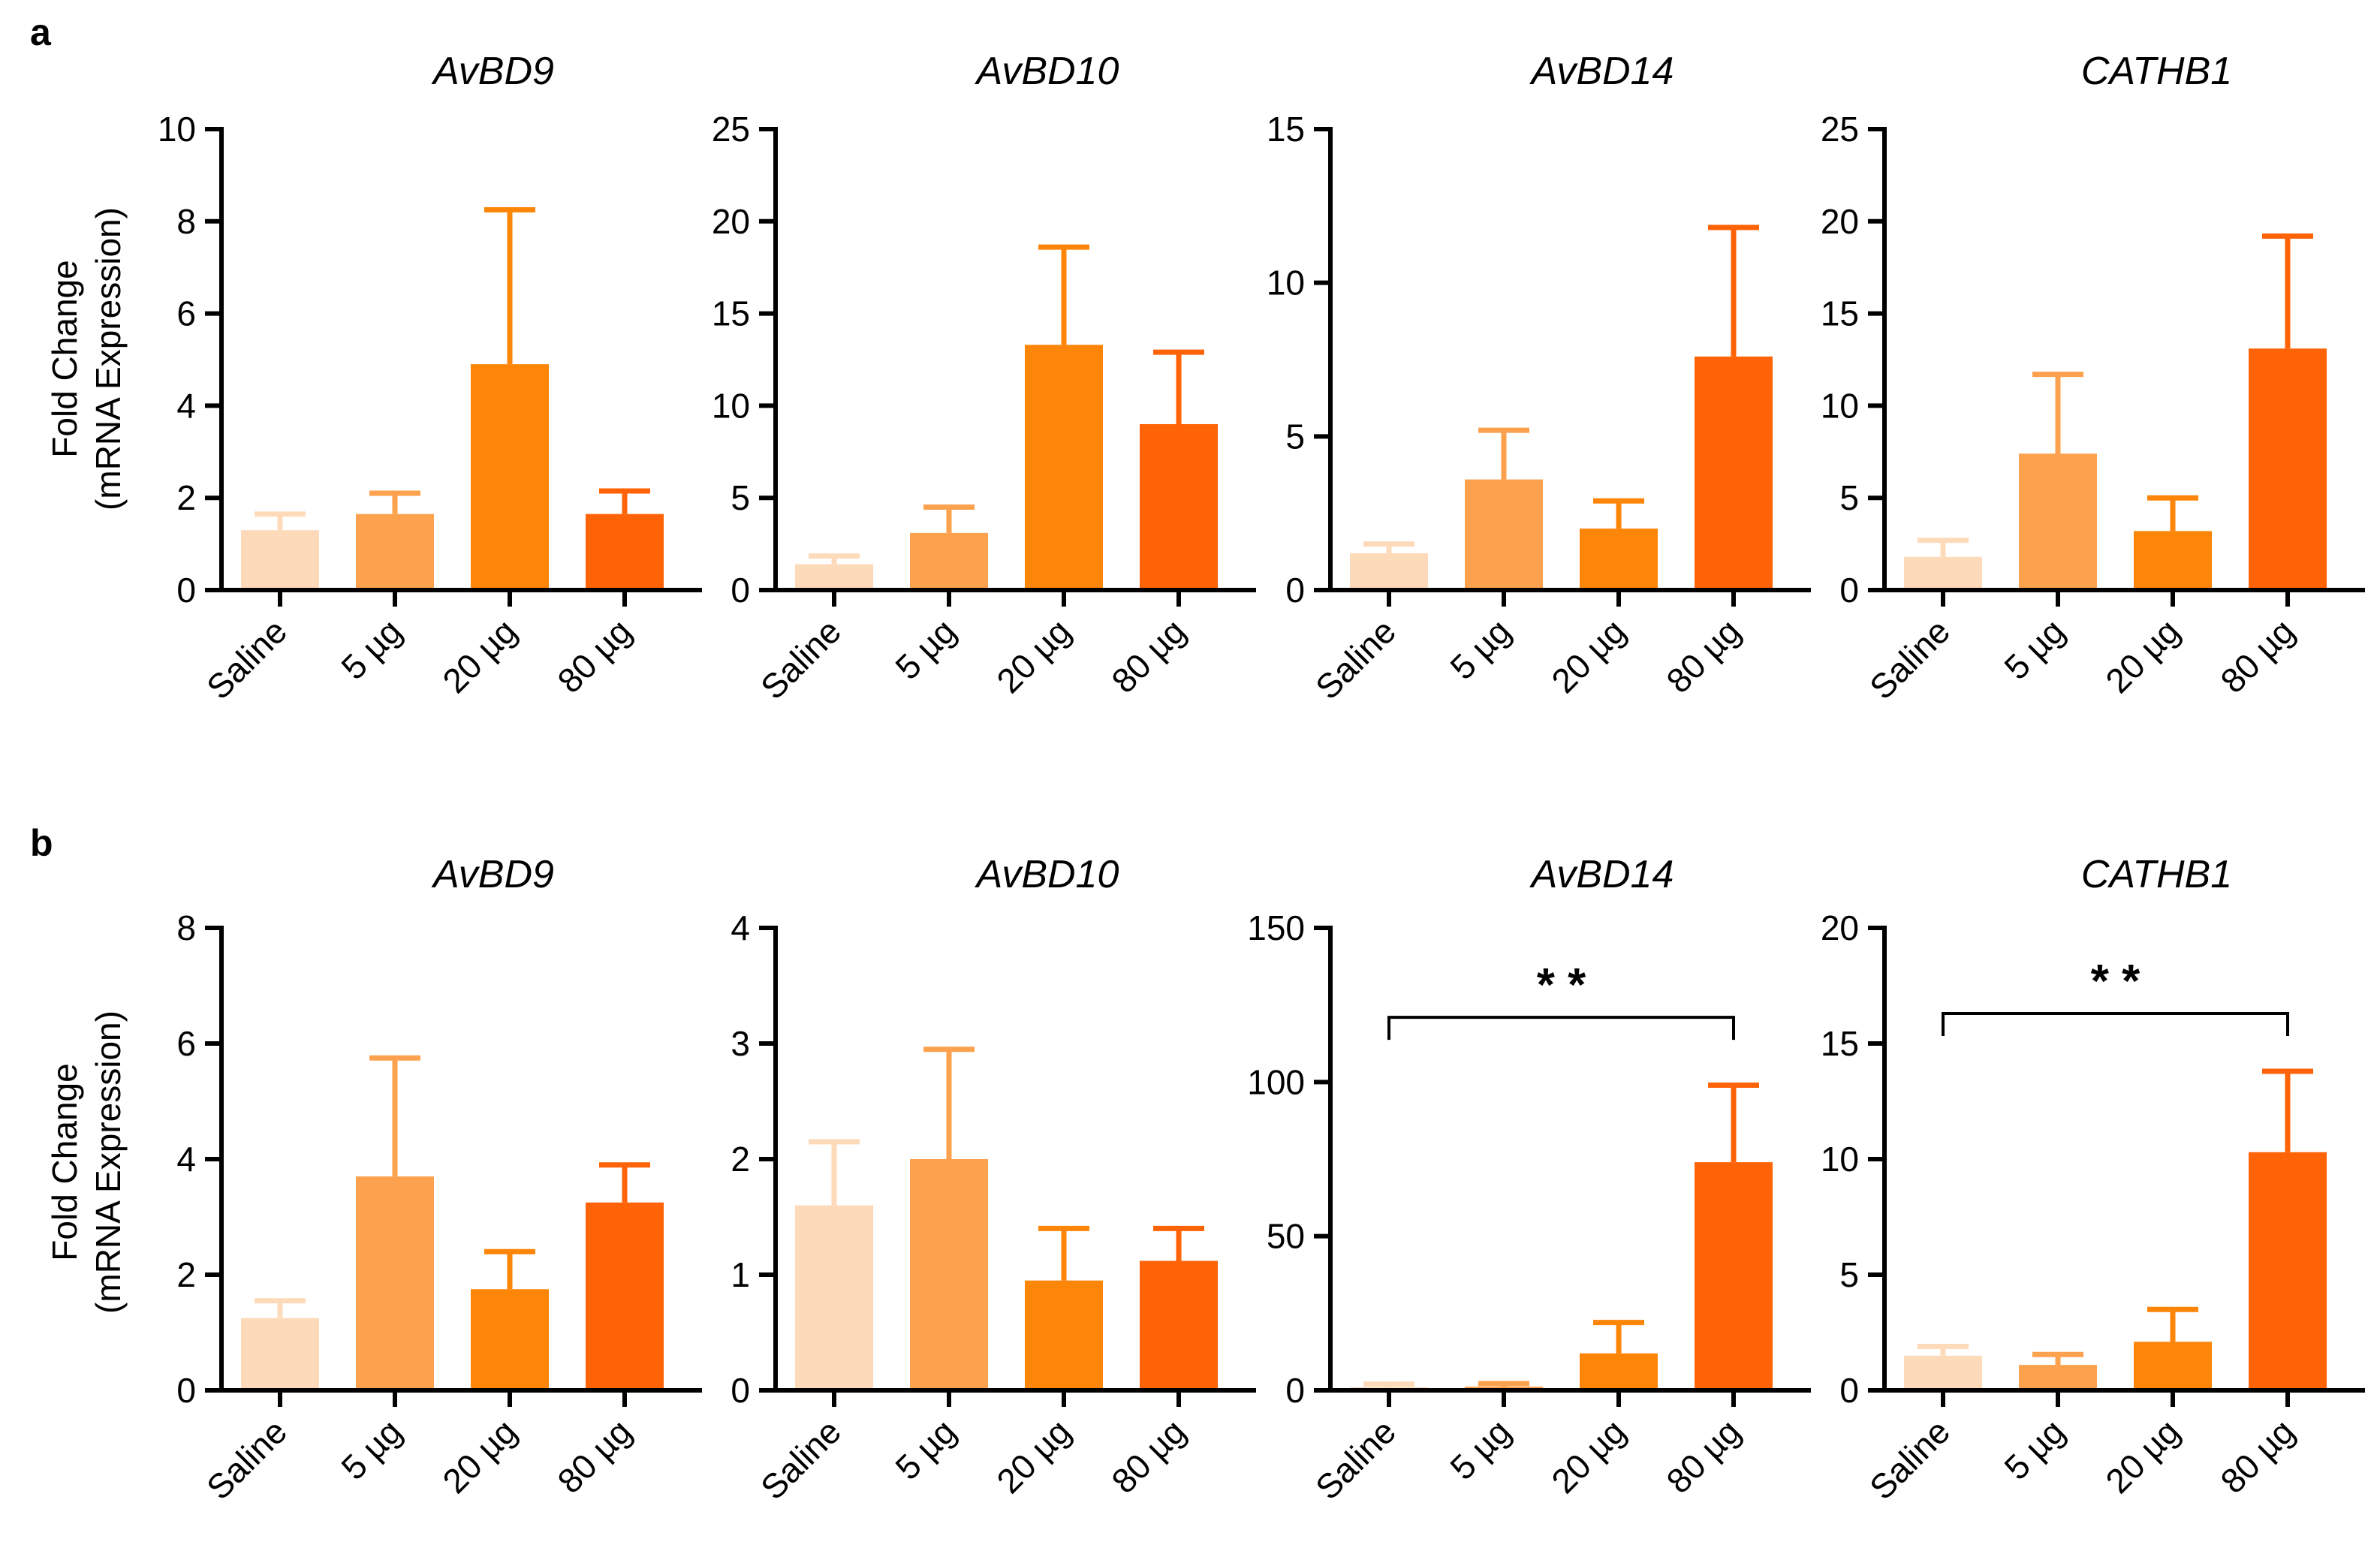 This screenshot has width=2380, height=1554. I want to click on row-a-ylabel-line1: Fold Change, so click(64, 358).